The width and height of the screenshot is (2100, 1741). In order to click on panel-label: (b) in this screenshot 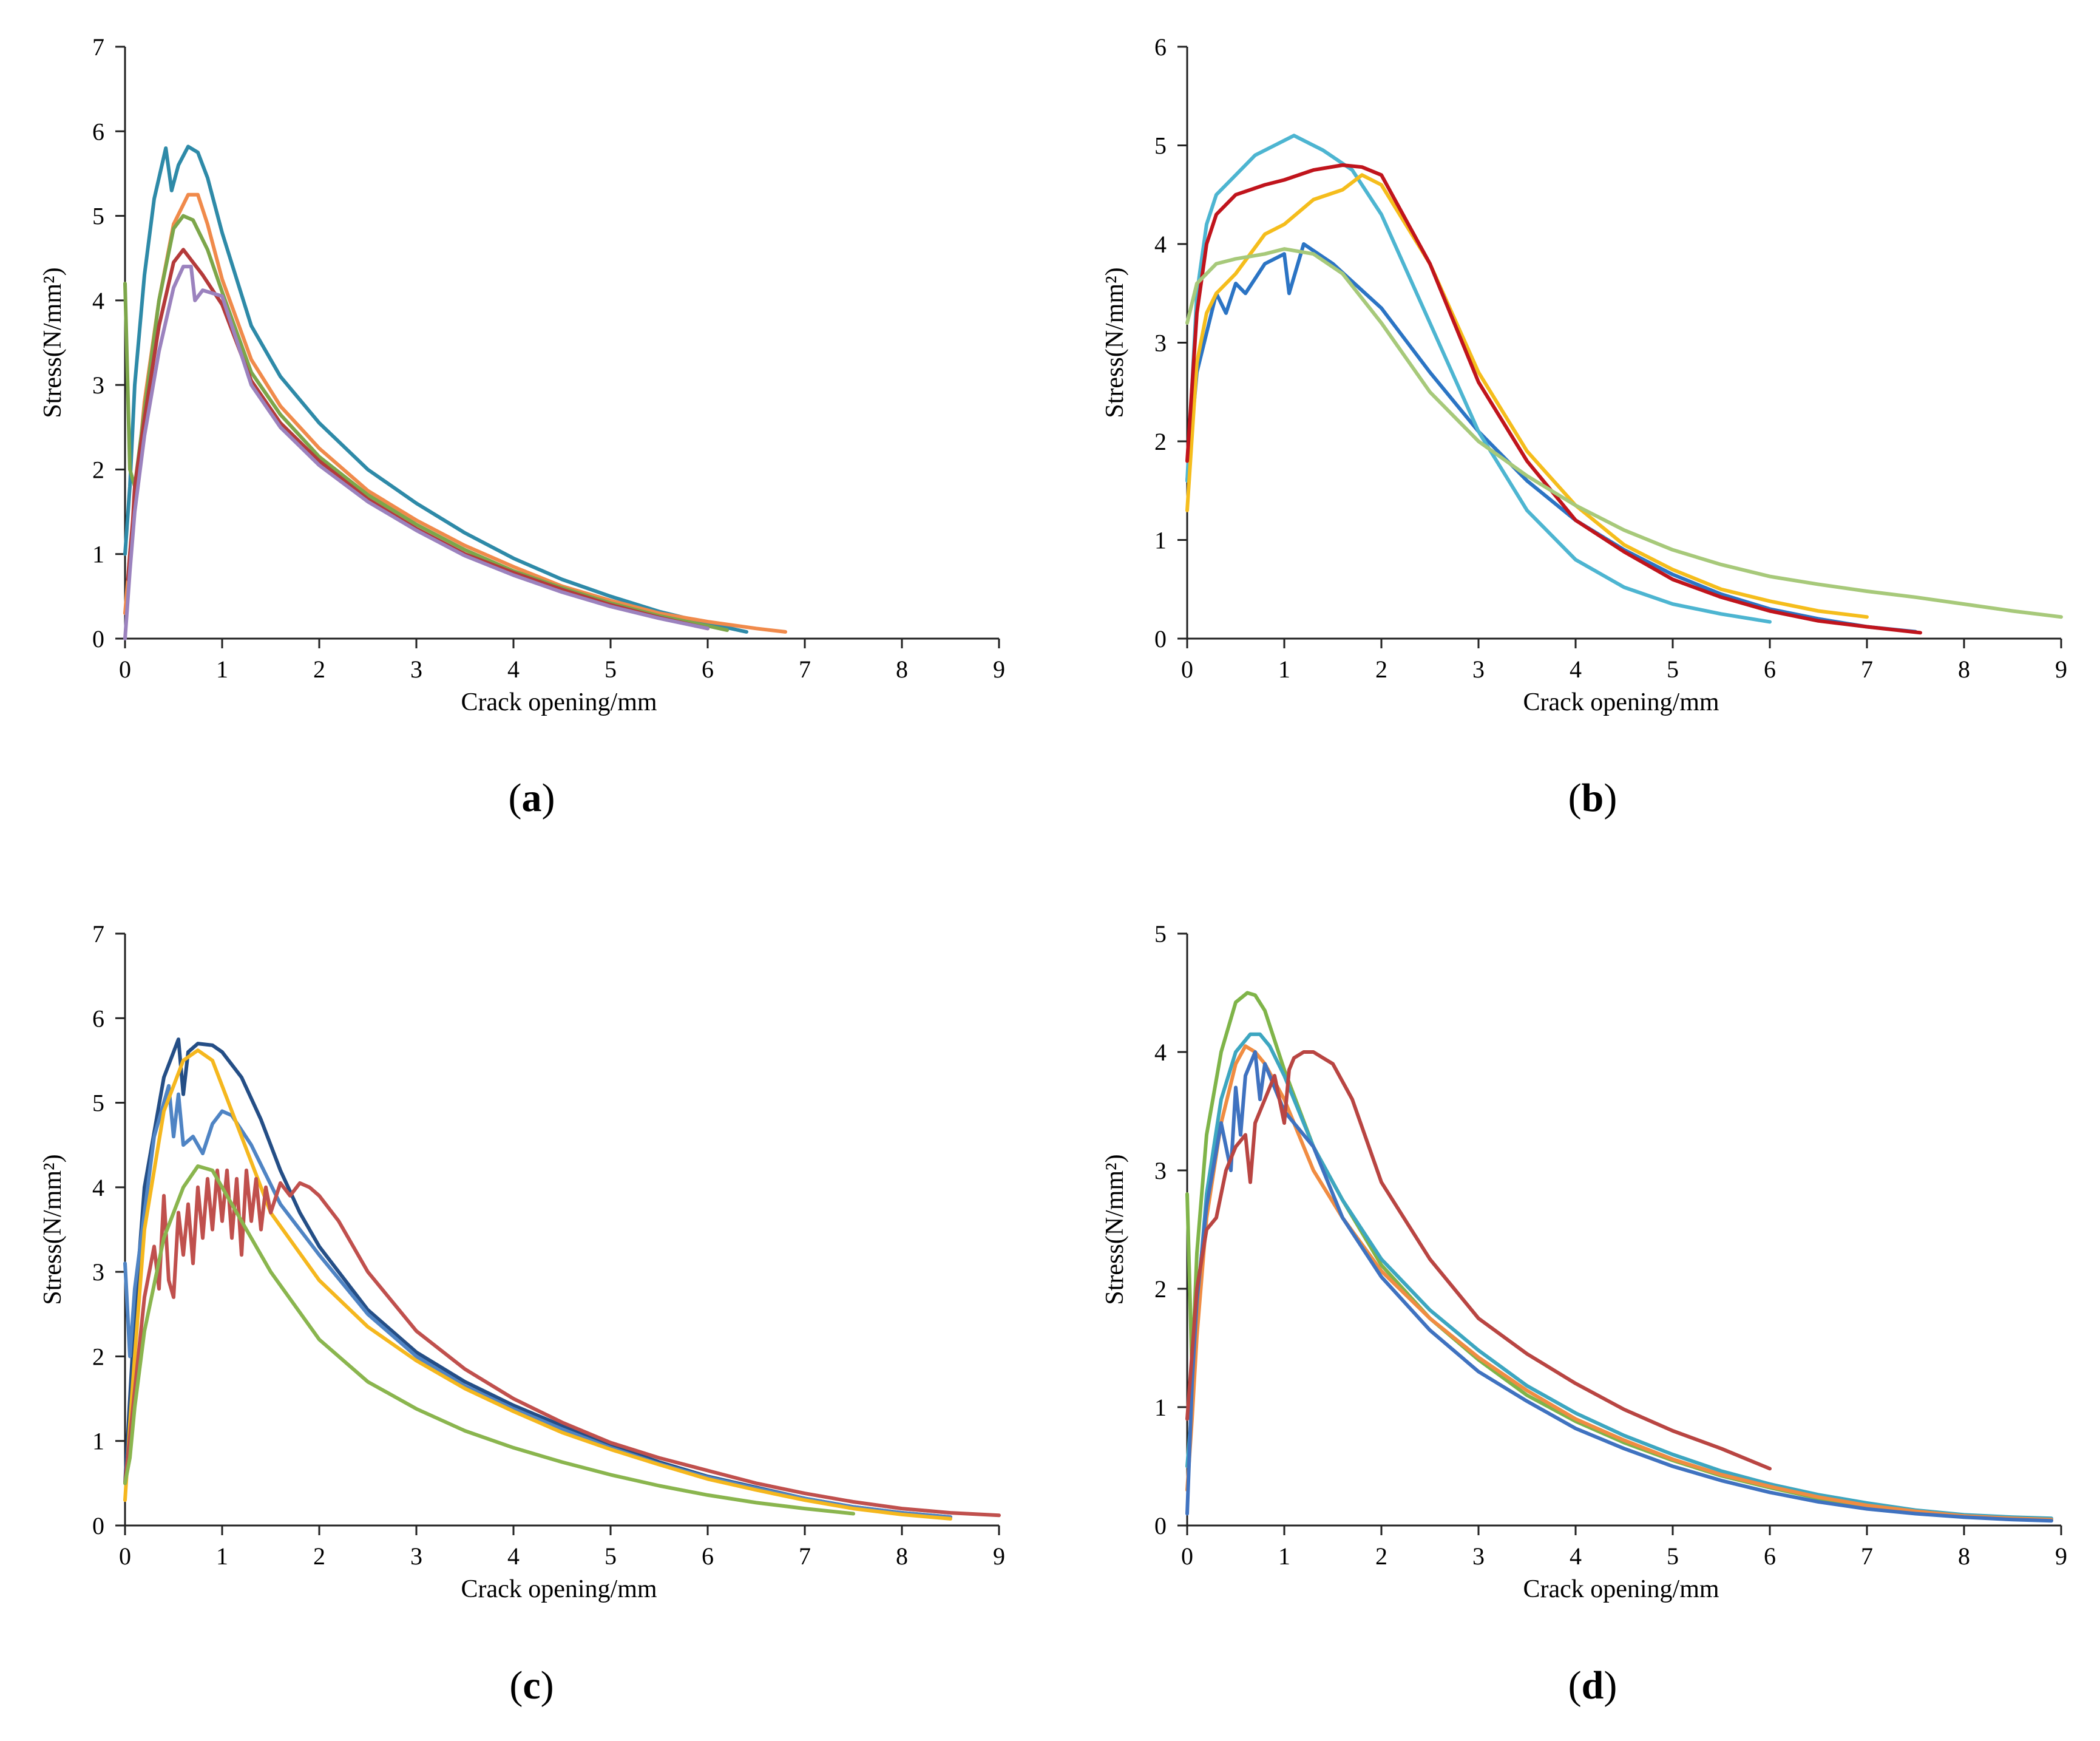, I will do `click(1592, 798)`.